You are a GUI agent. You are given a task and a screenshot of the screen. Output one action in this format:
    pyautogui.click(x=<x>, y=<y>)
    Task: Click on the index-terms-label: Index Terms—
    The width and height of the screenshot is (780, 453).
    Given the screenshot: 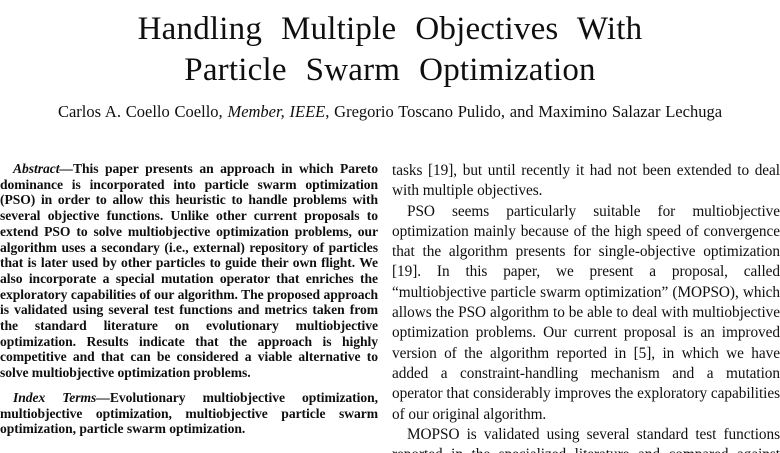 What is the action you would take?
    pyautogui.click(x=61, y=397)
    